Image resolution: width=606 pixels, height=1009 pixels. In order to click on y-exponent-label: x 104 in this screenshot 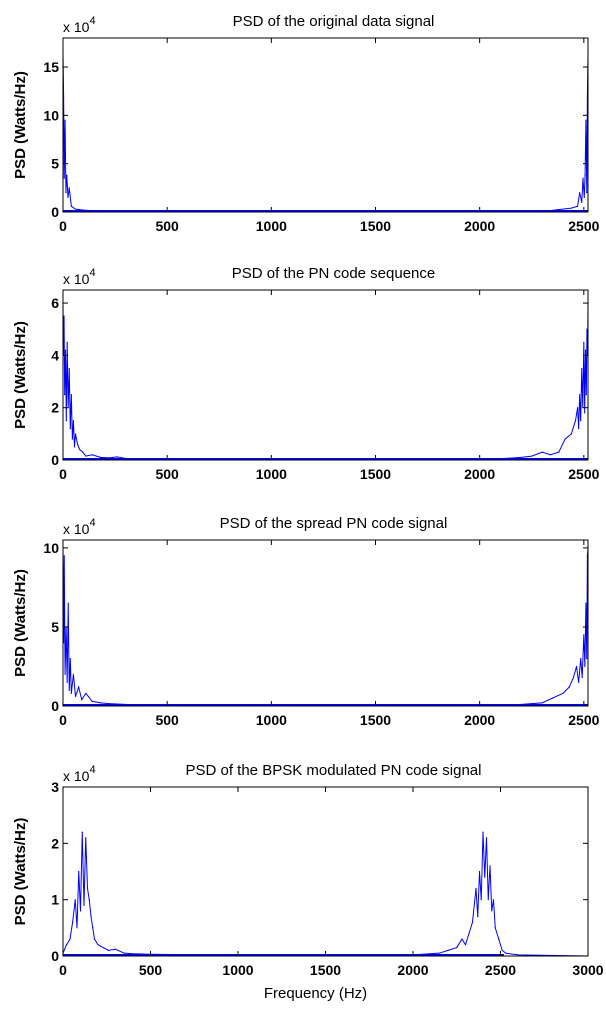, I will do `click(79, 527)`.